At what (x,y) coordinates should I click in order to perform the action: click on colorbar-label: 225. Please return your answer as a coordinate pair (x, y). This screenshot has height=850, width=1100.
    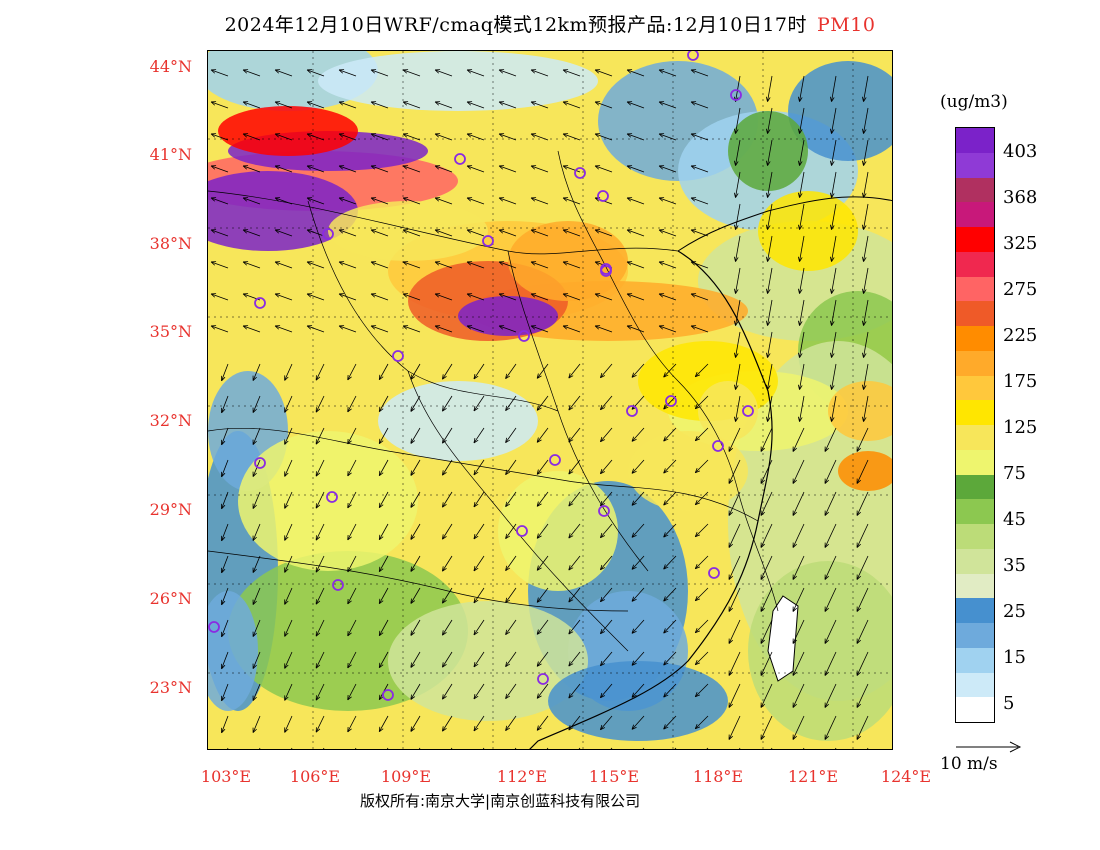
    Looking at the image, I should click on (1020, 335).